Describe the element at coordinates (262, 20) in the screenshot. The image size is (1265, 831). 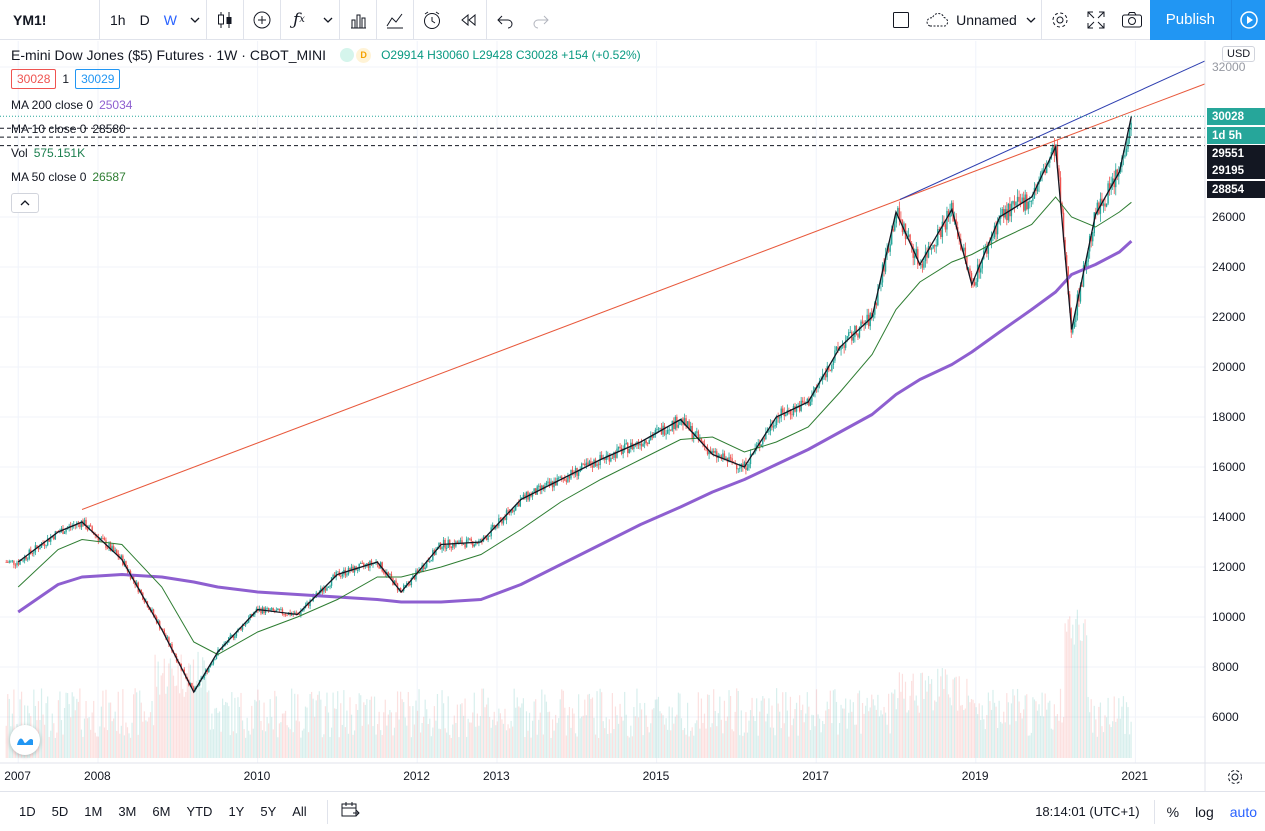
I see `compare-plus-icon` at that location.